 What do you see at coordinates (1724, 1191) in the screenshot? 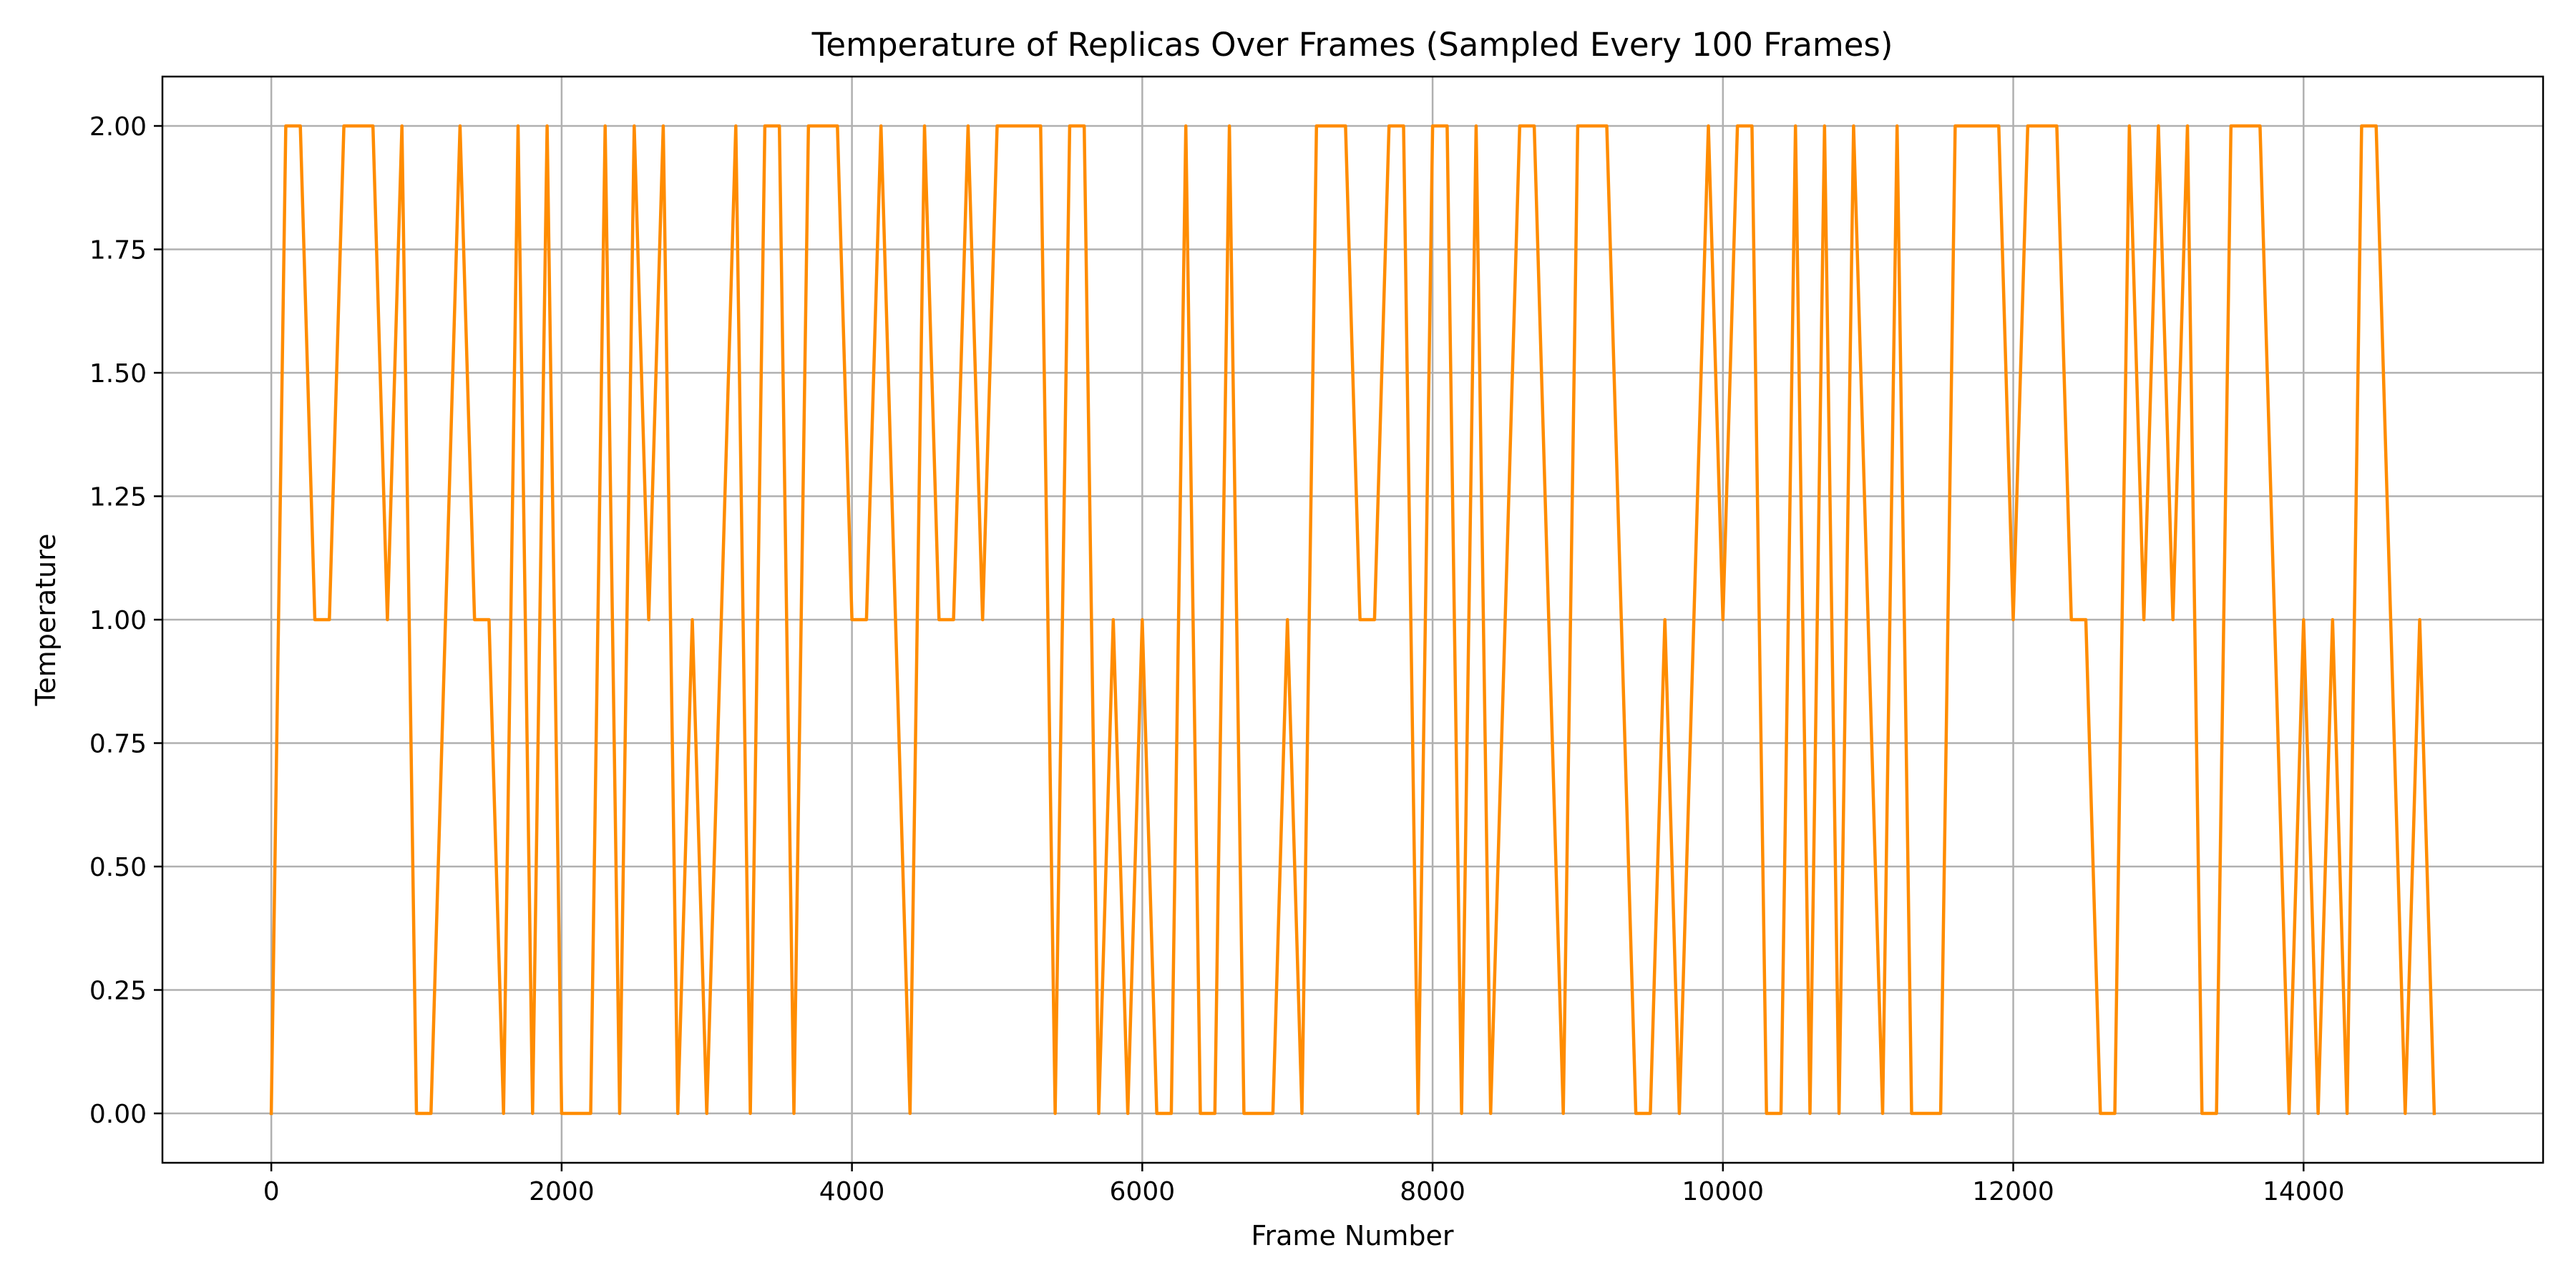
I see `x-tick-label: 10000` at bounding box center [1724, 1191].